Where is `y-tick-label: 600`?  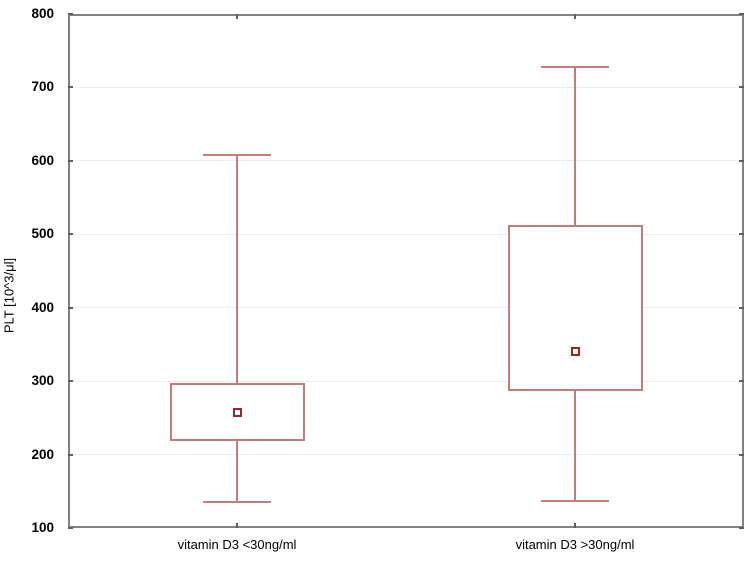 y-tick-label: 600 is located at coordinates (42, 160).